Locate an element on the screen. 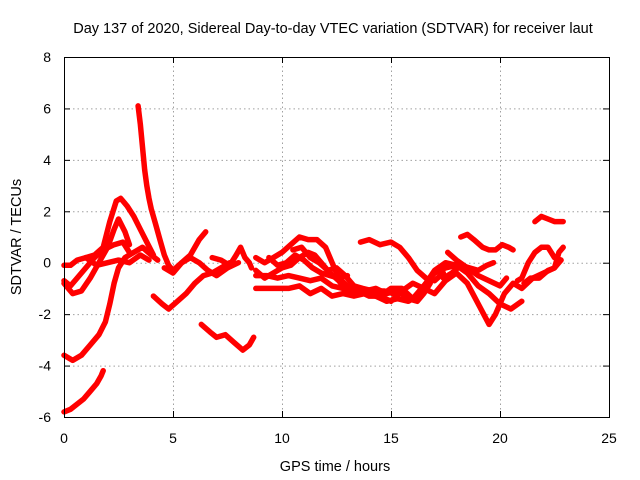 The height and width of the screenshot is (480, 640). series-arc24 is located at coordinates (549, 219).